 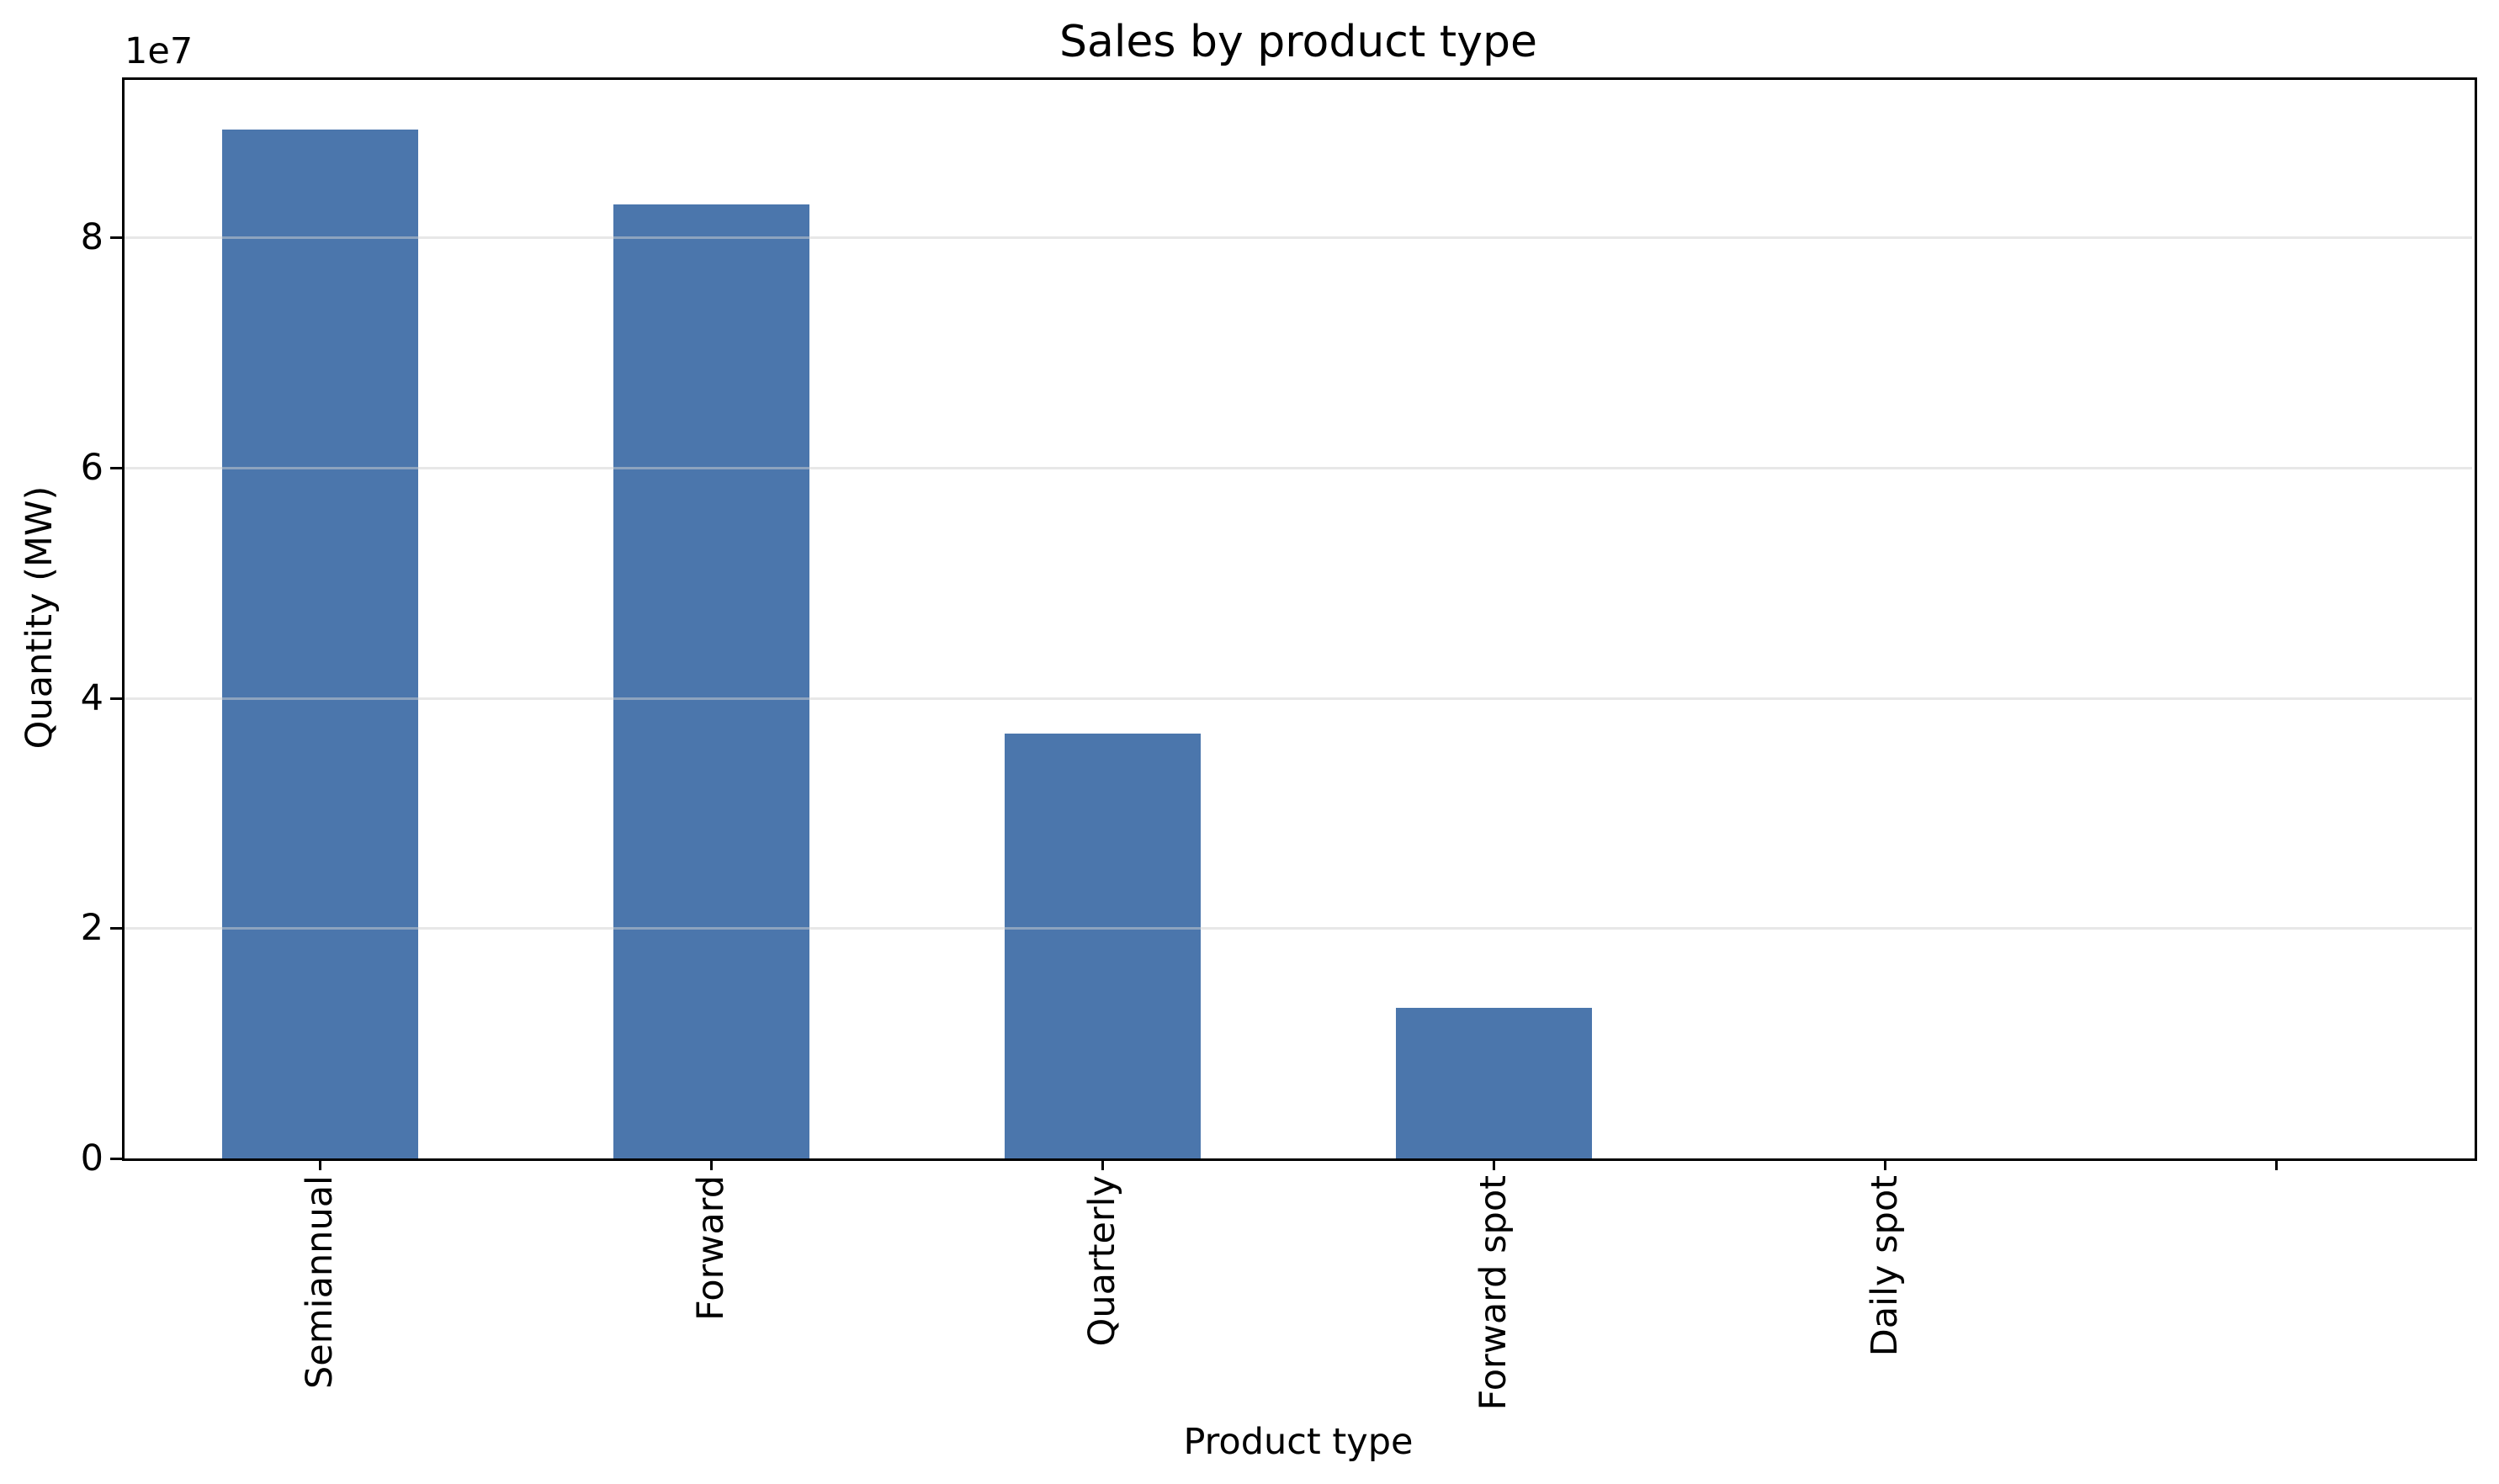 What do you see at coordinates (1102, 1261) in the screenshot?
I see `x-tick-label-quarterly: Quarterly` at bounding box center [1102, 1261].